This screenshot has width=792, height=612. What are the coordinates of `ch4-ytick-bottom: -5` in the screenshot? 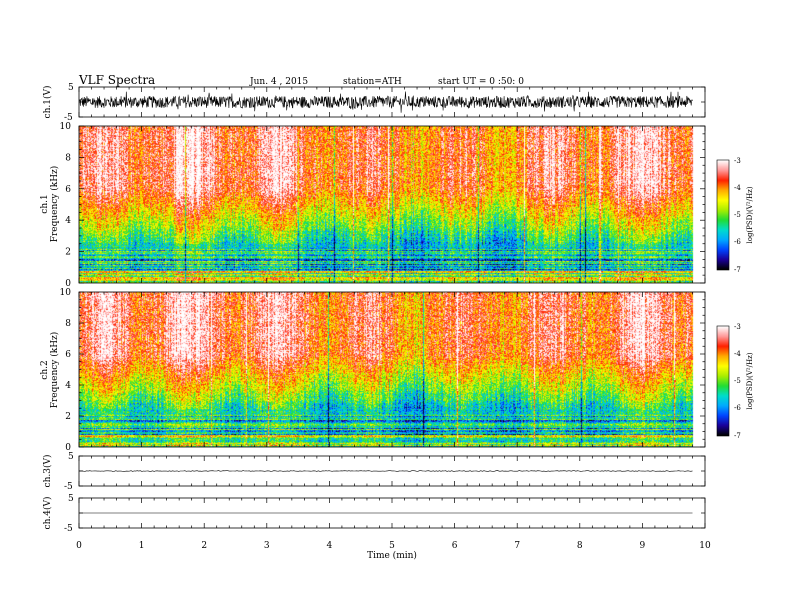 It's located at (68, 529).